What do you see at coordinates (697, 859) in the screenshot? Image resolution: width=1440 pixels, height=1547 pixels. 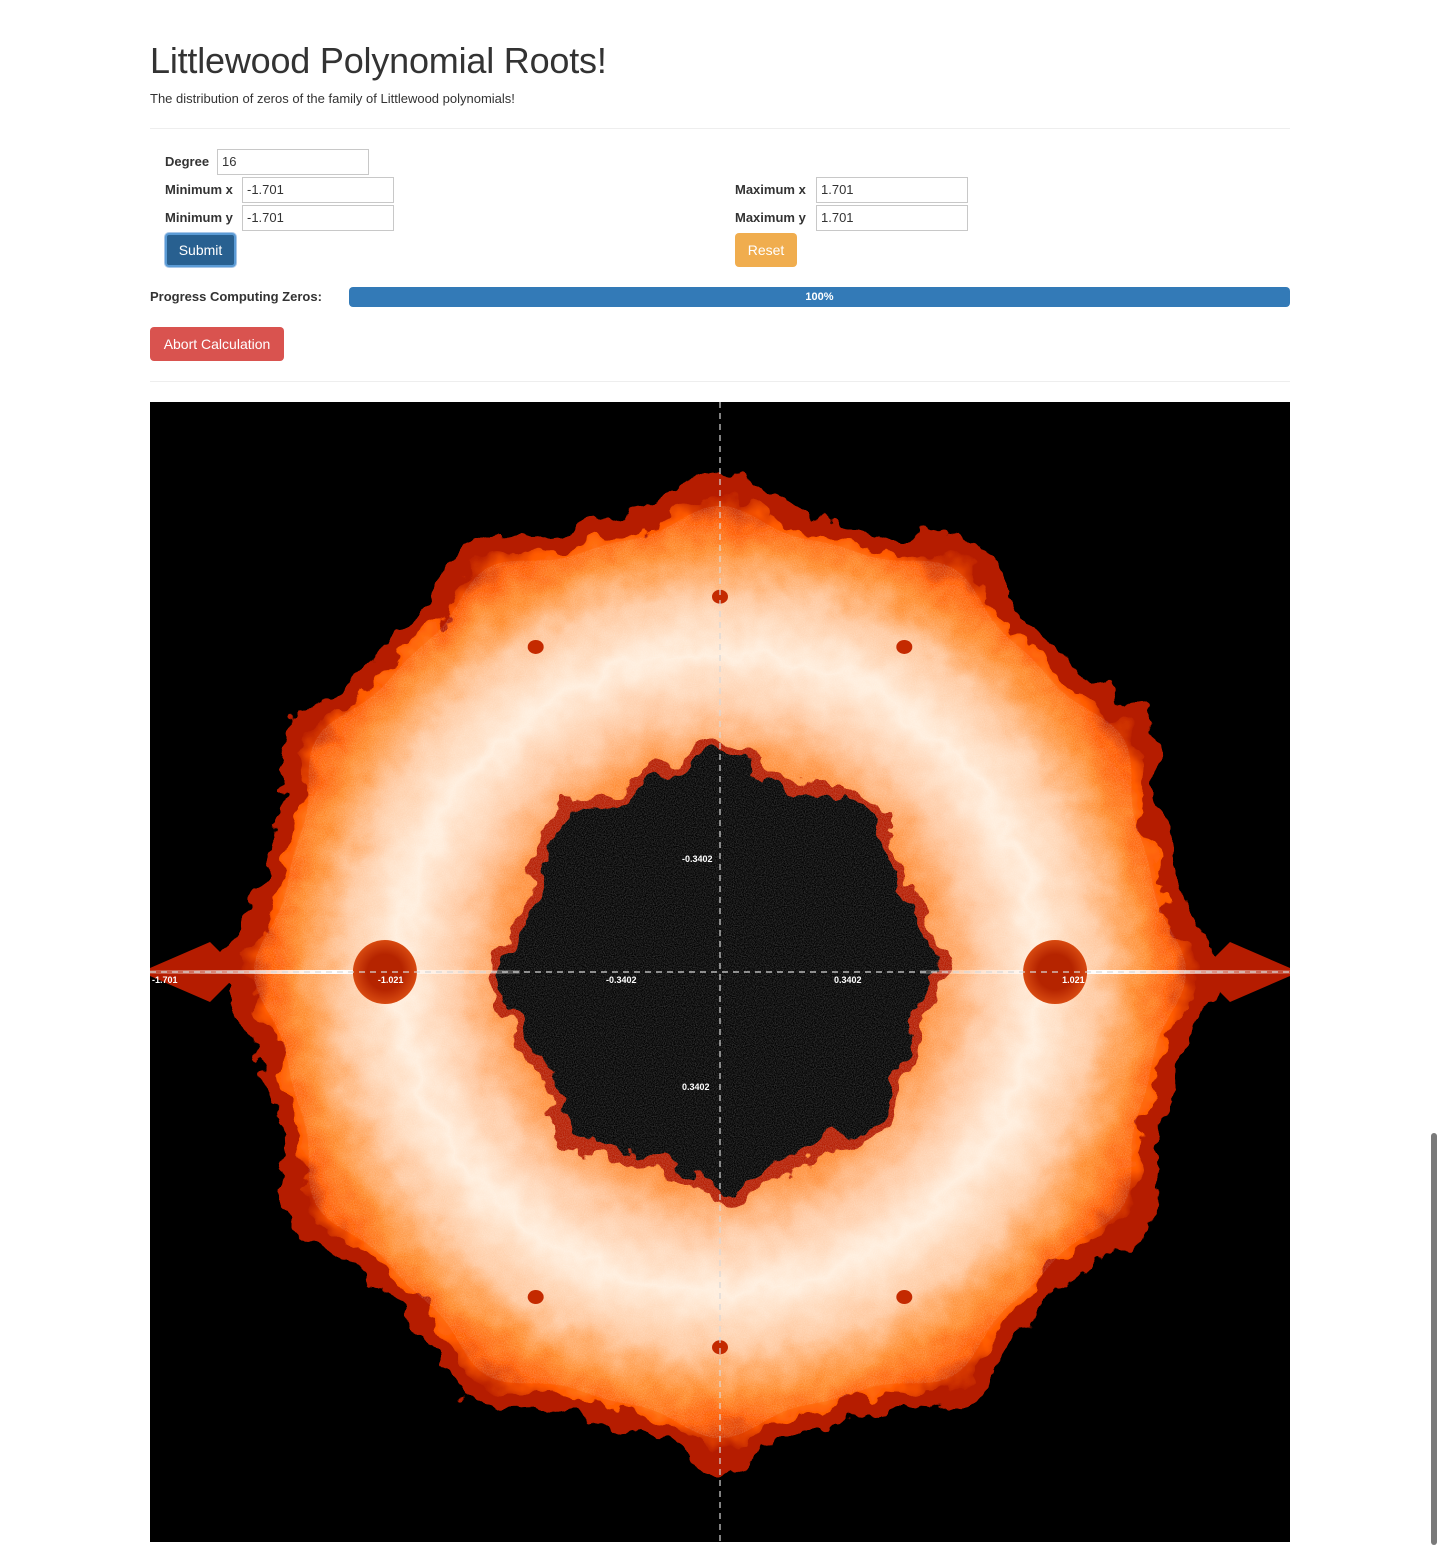 I see `y-tick-label-0: -0.3402` at bounding box center [697, 859].